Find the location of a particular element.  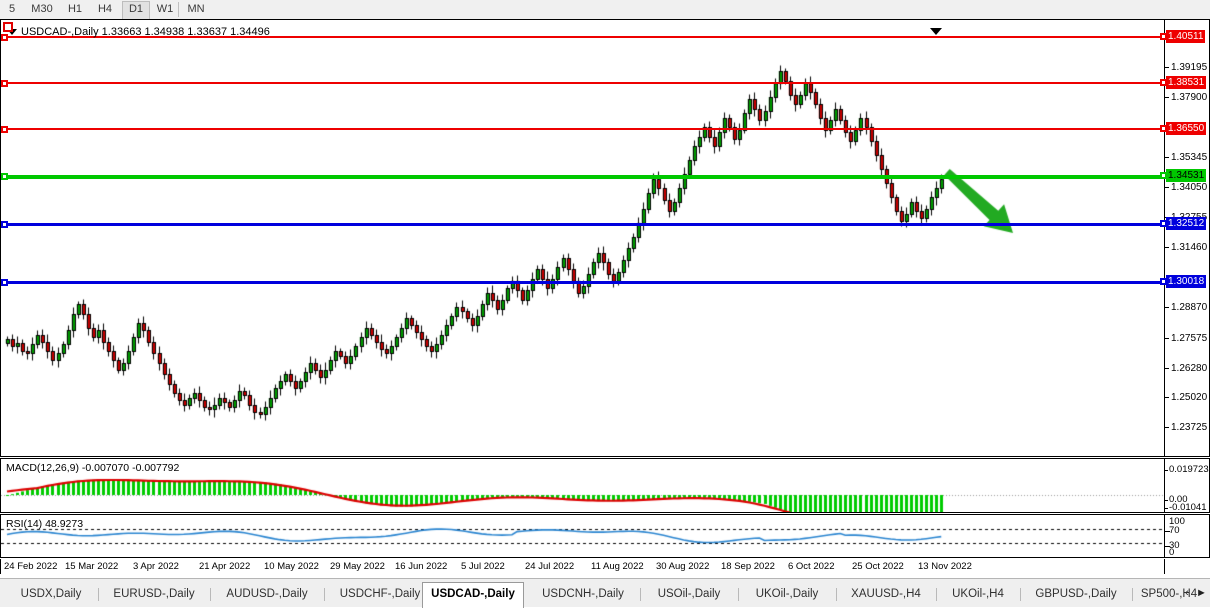

price-tick-label: 1.35345 is located at coordinates (1189, 157).